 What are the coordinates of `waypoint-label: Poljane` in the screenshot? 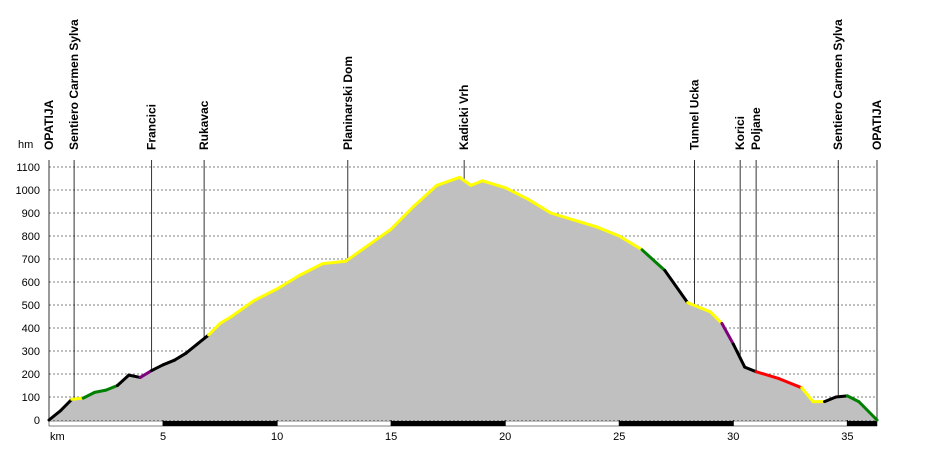 It's located at (756, 128).